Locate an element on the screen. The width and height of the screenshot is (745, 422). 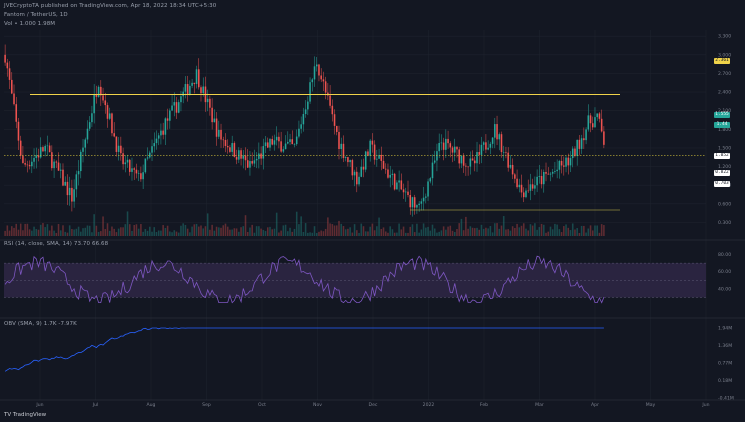
price-tick-label: 0.600 is located at coordinates (724, 204).